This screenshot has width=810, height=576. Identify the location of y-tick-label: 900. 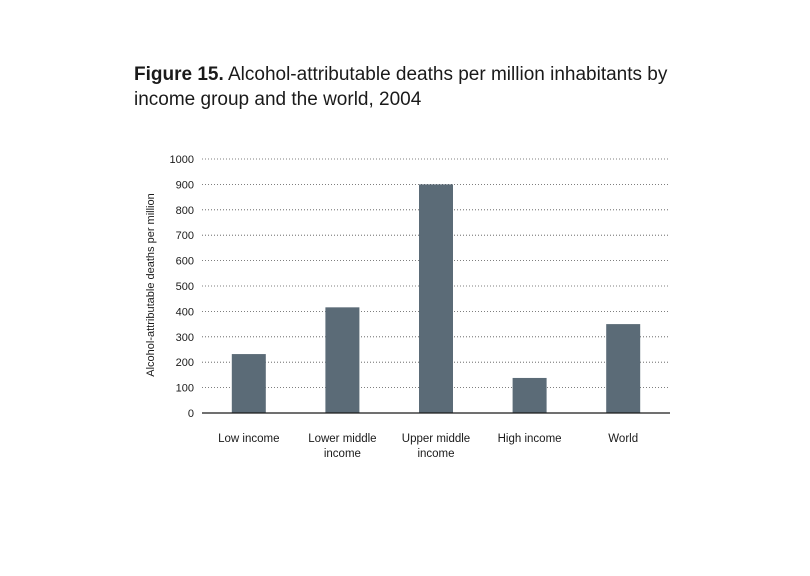
(185, 185).